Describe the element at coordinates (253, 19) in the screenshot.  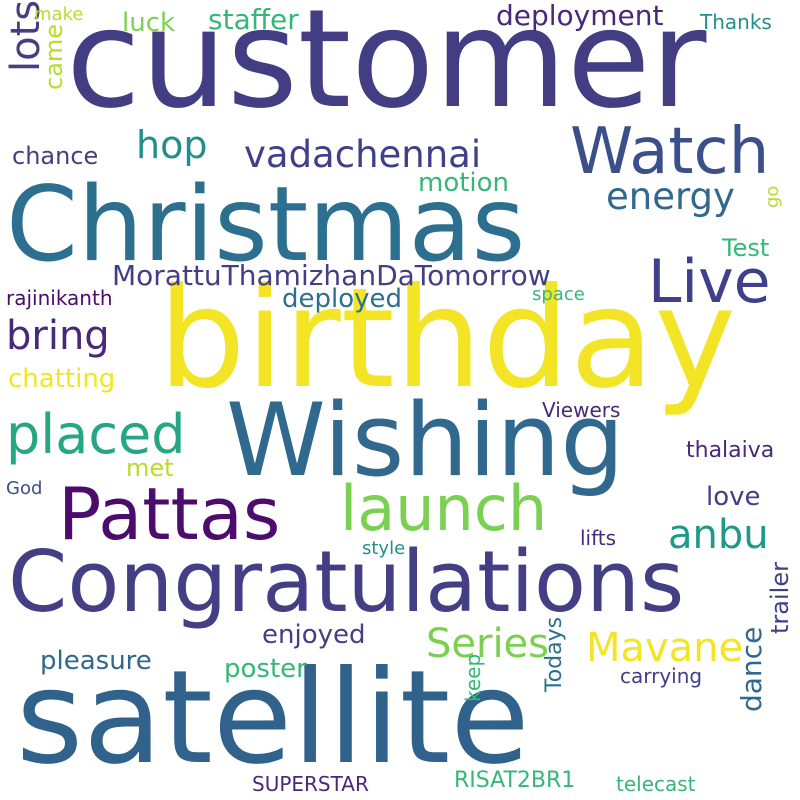
I see `word-staffer: staffer` at that location.